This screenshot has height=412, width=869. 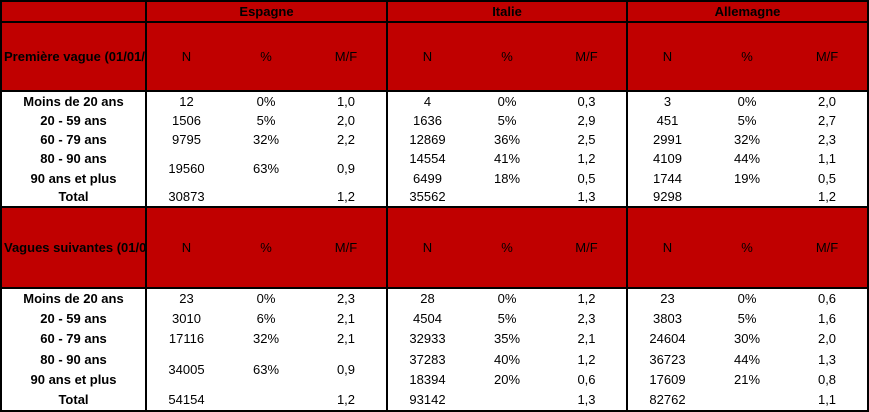 I want to click on data-cell: 3010, so click(x=185, y=318).